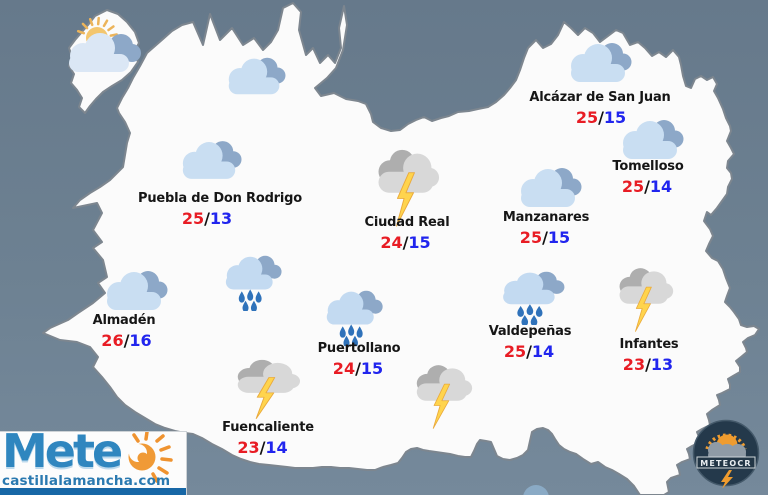 The image size is (768, 495). Describe the element at coordinates (62, 451) in the screenshot. I see `meteo-logo-text: Mete` at that location.